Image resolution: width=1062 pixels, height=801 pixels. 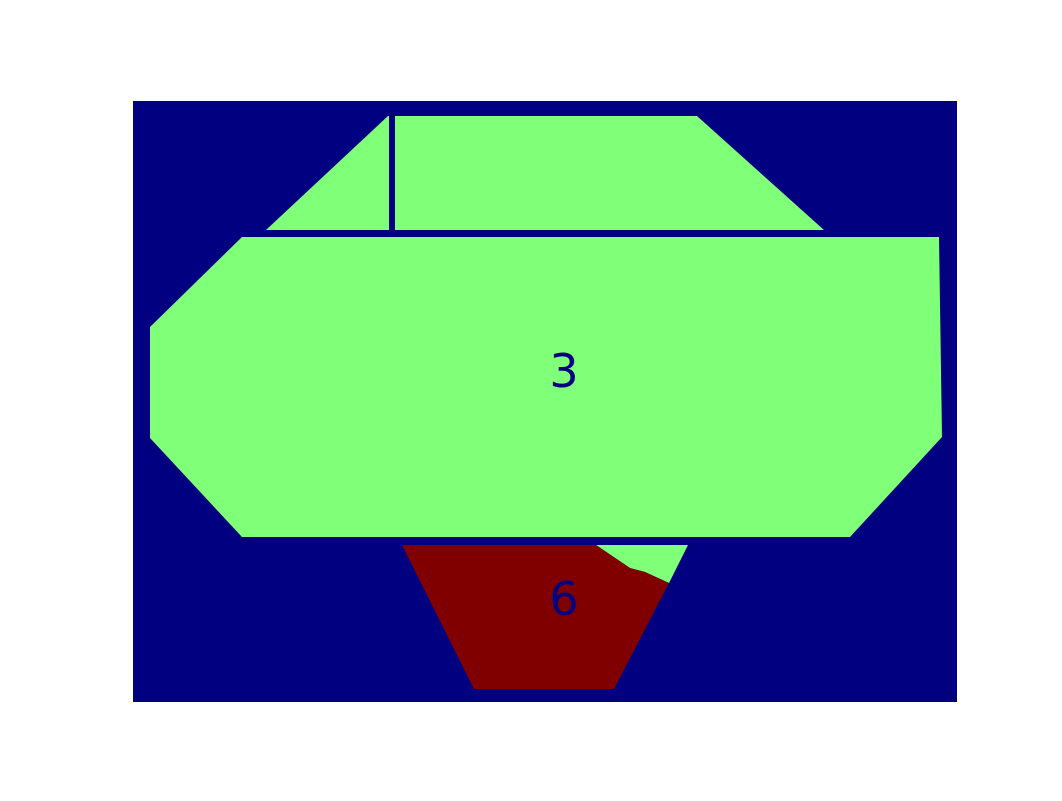 What do you see at coordinates (642, 564) in the screenshot?
I see `region-3-lower-sliver` at bounding box center [642, 564].